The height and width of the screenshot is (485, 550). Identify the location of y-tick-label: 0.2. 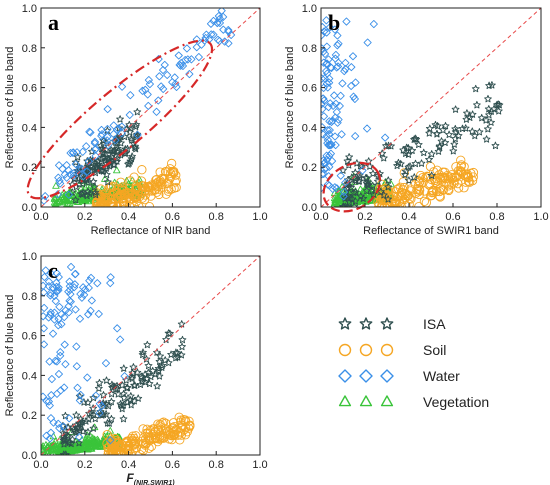
(309, 168).